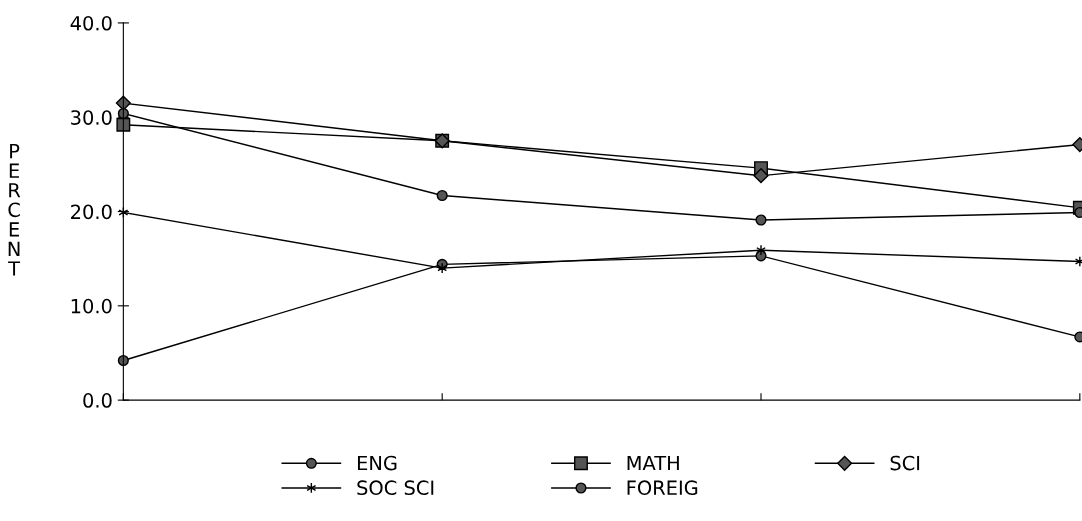  I want to click on y-tick-label: 20.0, so click(91, 212).